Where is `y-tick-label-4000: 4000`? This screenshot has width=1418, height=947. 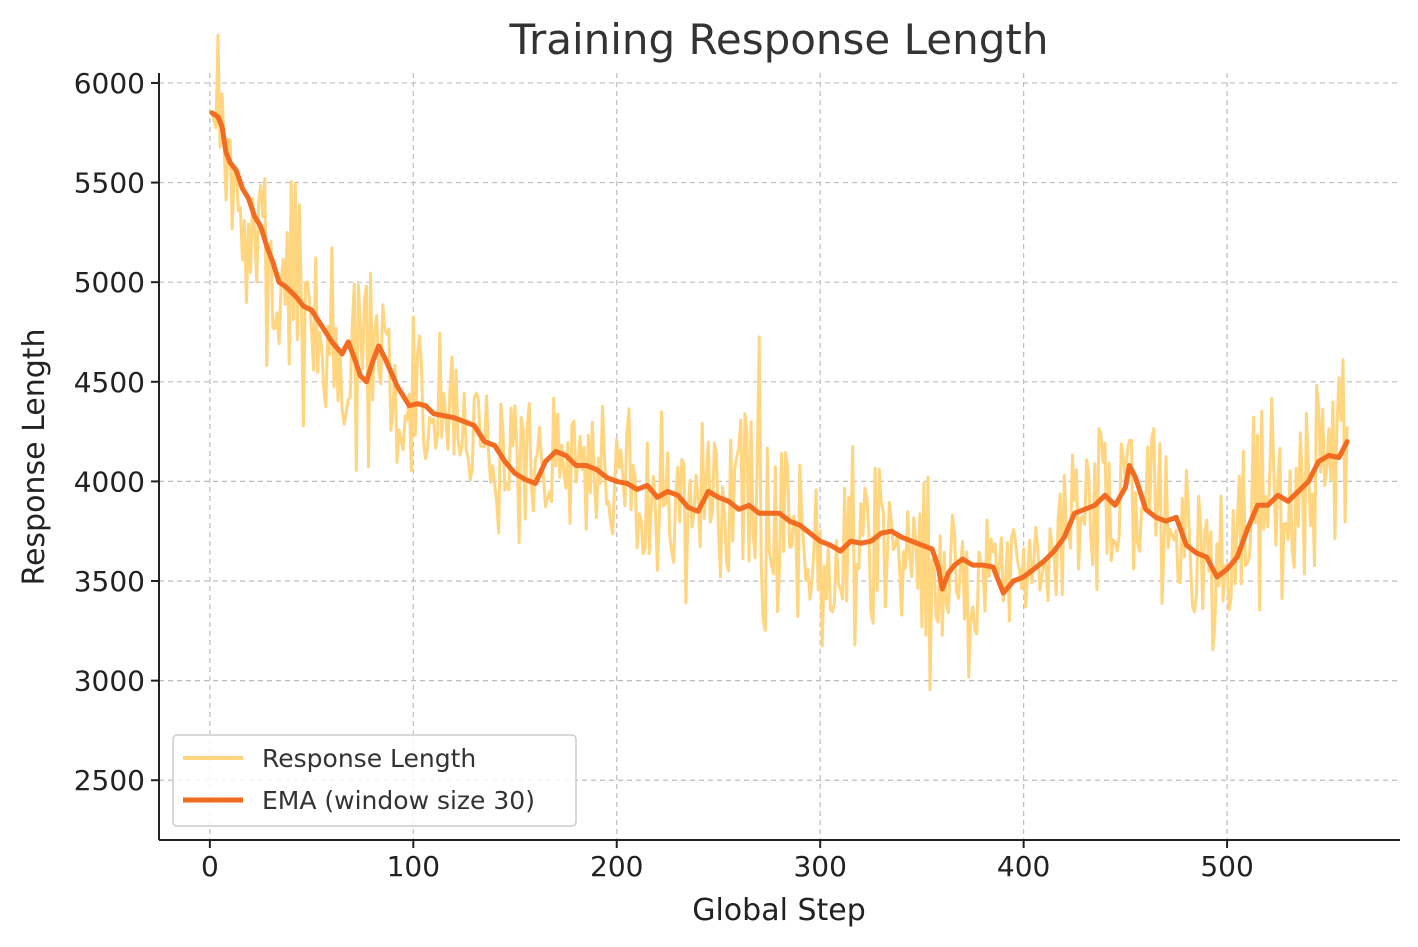
y-tick-label-4000: 4000 is located at coordinates (109, 481).